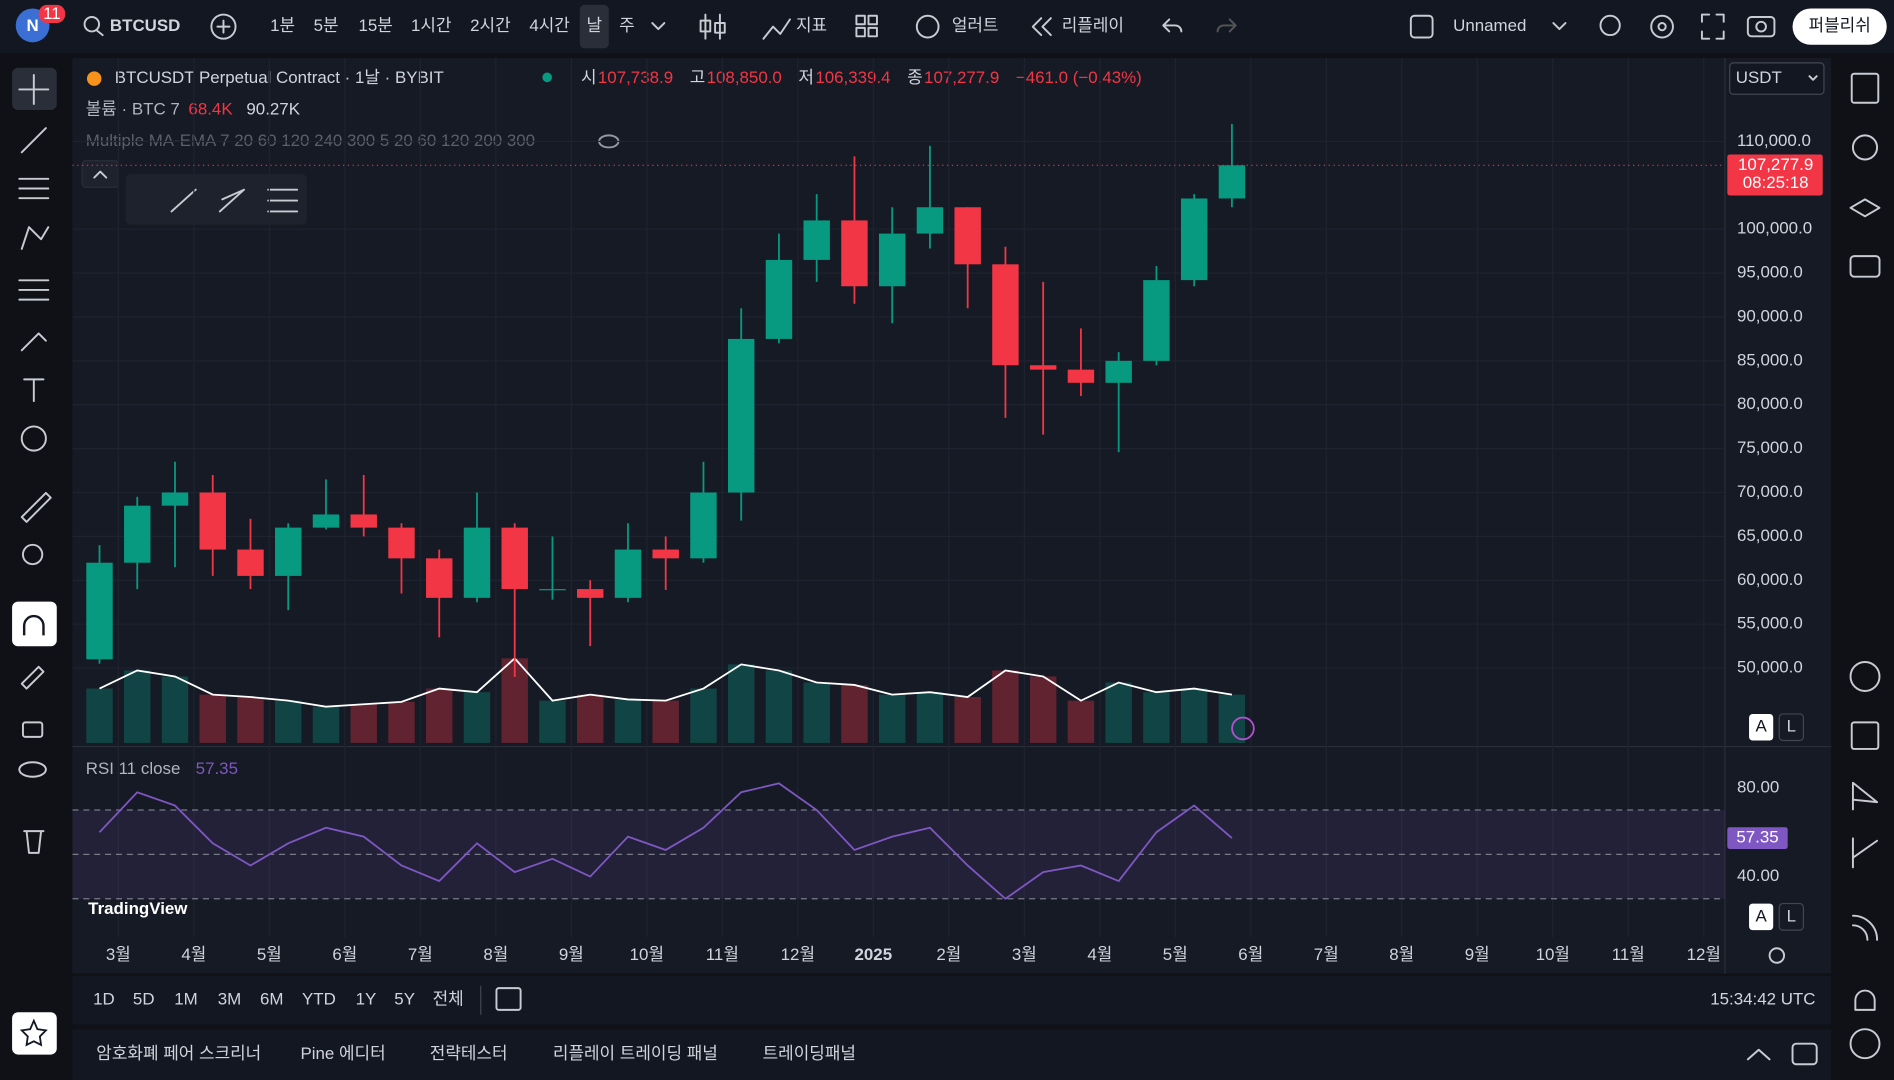 The image size is (1894, 1080). Describe the element at coordinates (32, 769) in the screenshot. I see `hide-tool` at that location.